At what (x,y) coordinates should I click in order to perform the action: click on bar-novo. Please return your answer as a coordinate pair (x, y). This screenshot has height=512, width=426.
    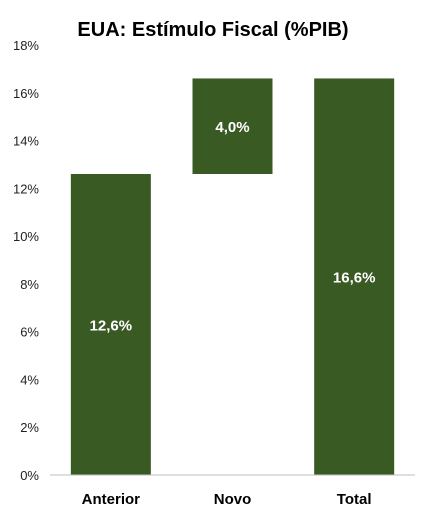
    Looking at the image, I should click on (232, 126).